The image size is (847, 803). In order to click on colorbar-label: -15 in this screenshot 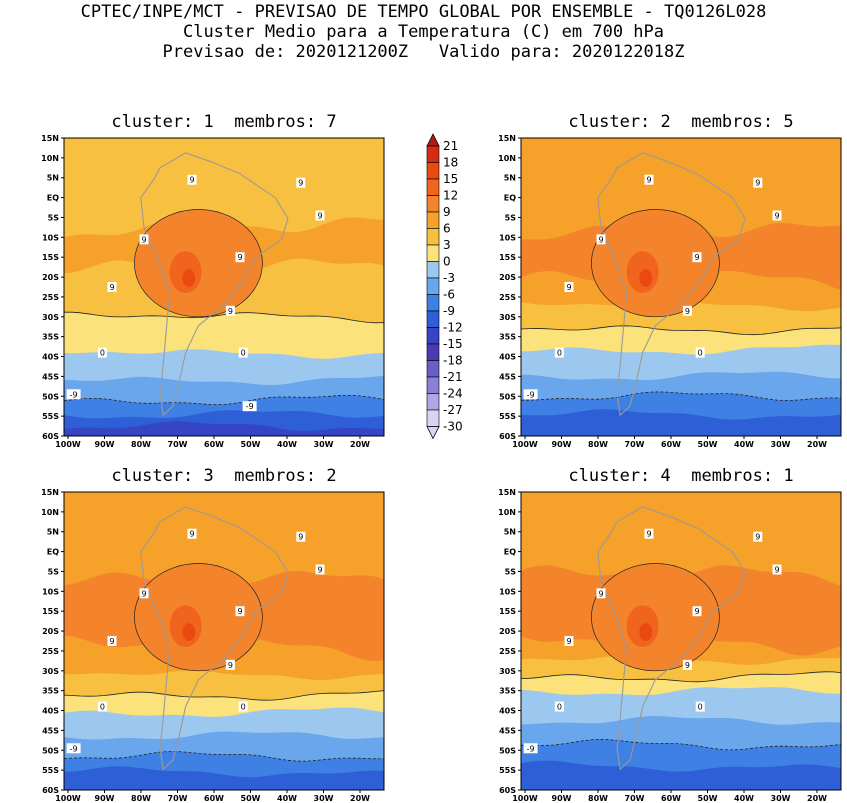, I will do `click(453, 344)`.